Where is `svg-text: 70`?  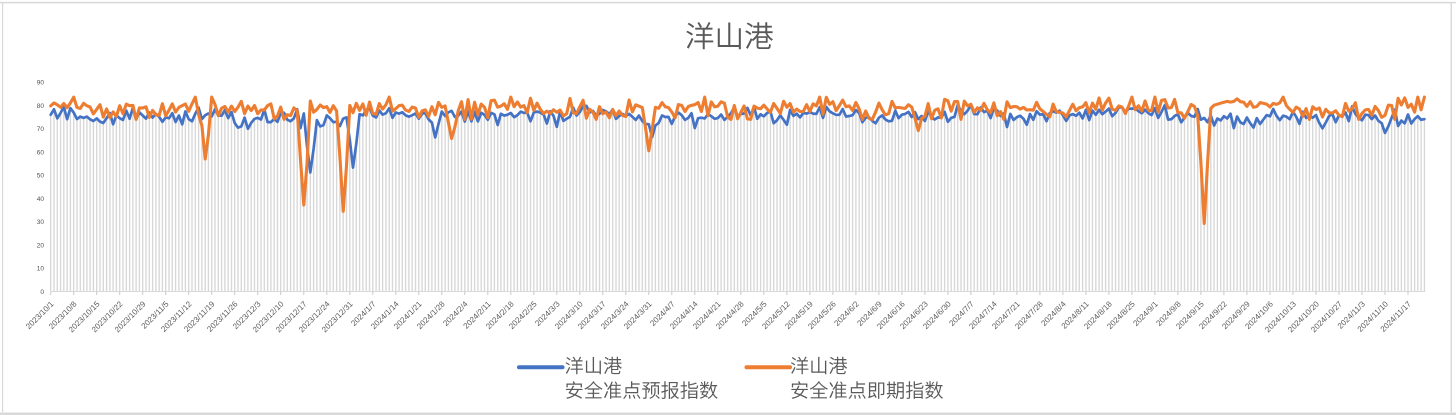 svg-text: 70 is located at coordinates (41, 129).